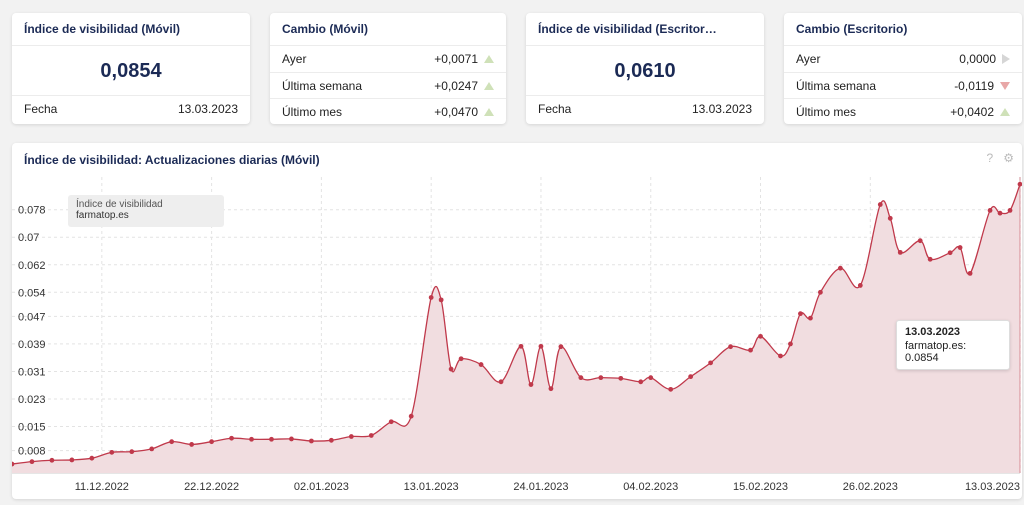  Describe the element at coordinates (119, 204) in the screenshot. I see `legend-label: Índice de visibilidad` at that location.